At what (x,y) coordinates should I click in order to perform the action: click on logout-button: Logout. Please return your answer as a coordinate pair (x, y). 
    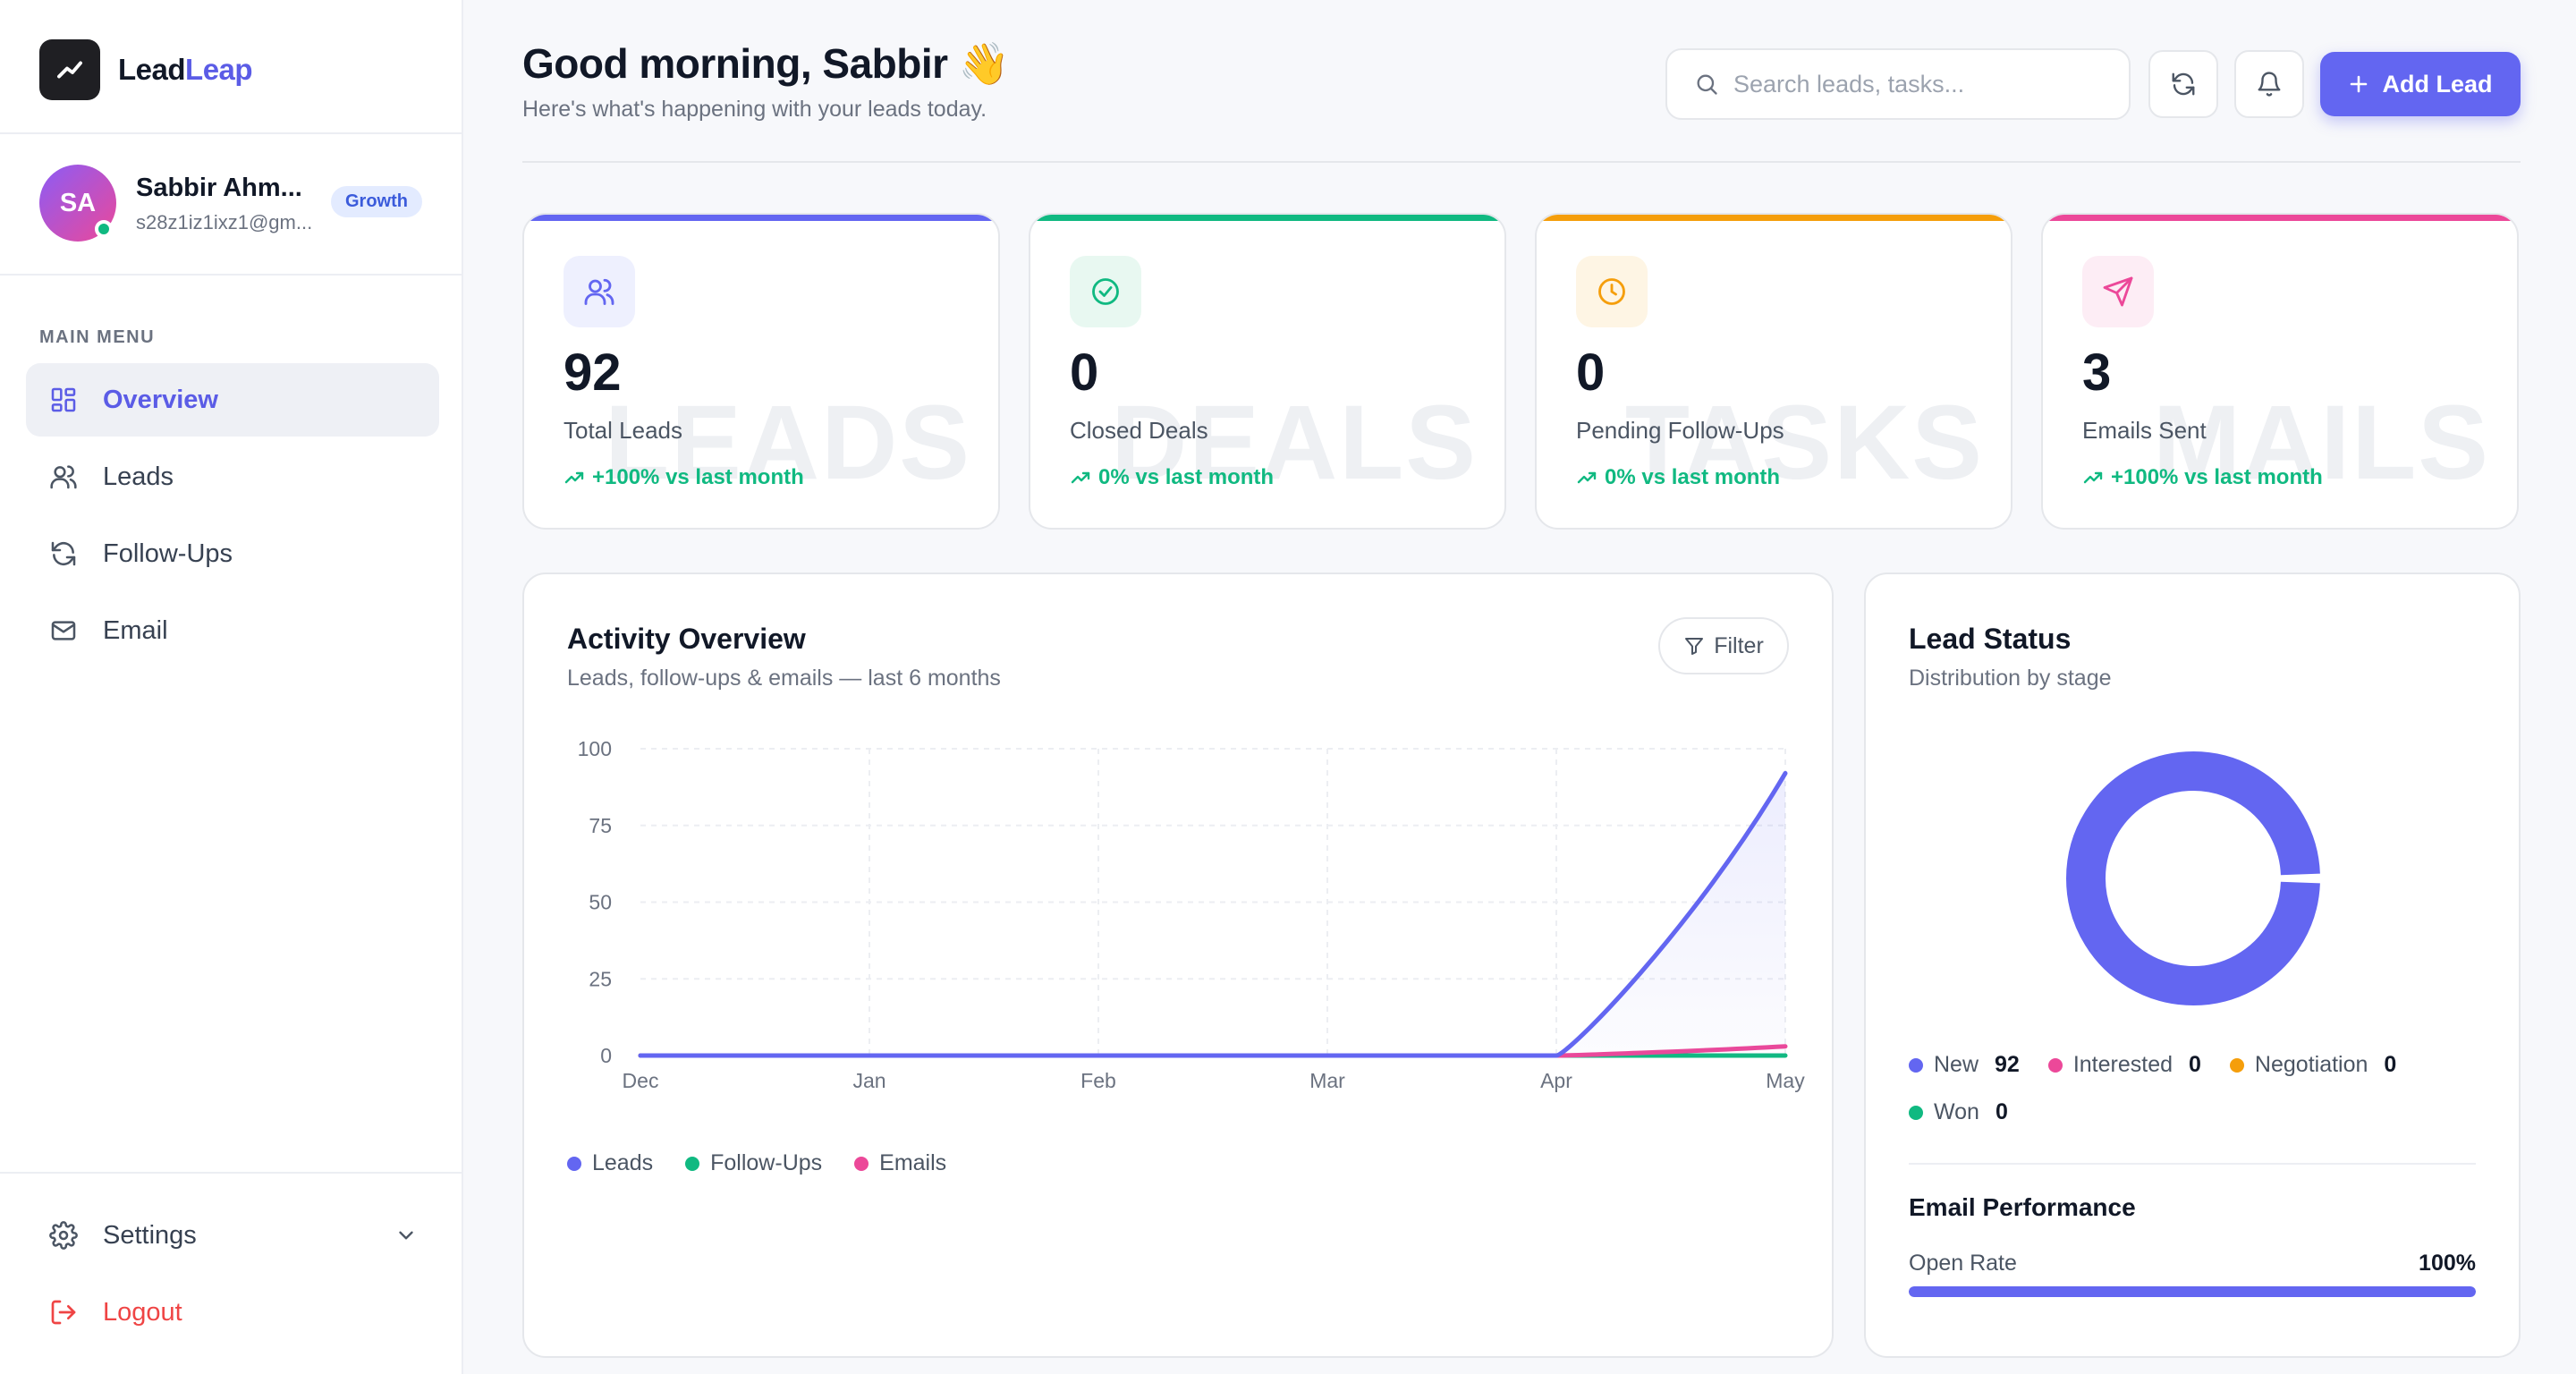
    Looking at the image, I should click on (232, 1312).